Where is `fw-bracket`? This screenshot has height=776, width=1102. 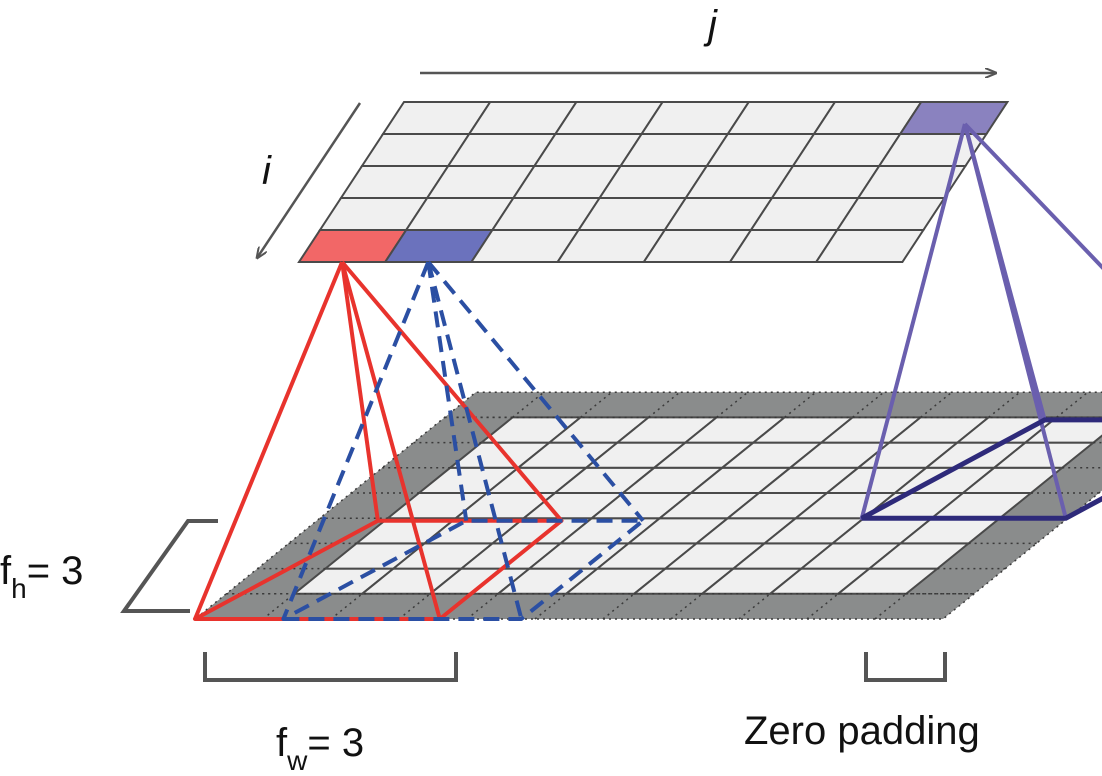 fw-bracket is located at coordinates (330, 667).